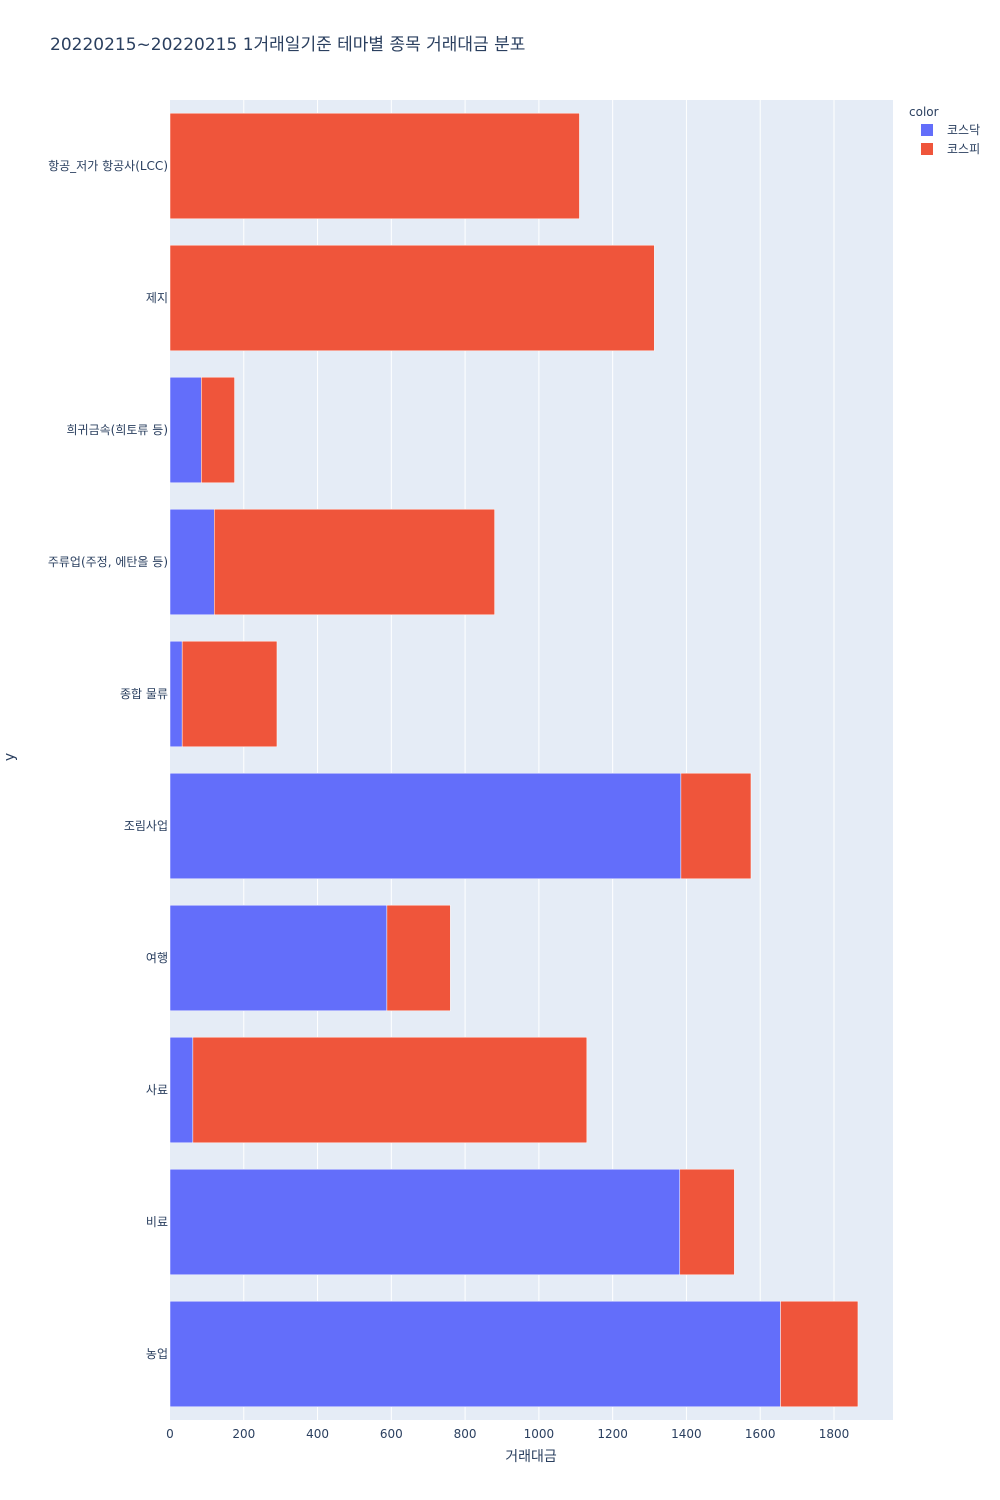 The width and height of the screenshot is (1000, 1500). What do you see at coordinates (686, 1434) in the screenshot?
I see `x-tick-label: 1400` at bounding box center [686, 1434].